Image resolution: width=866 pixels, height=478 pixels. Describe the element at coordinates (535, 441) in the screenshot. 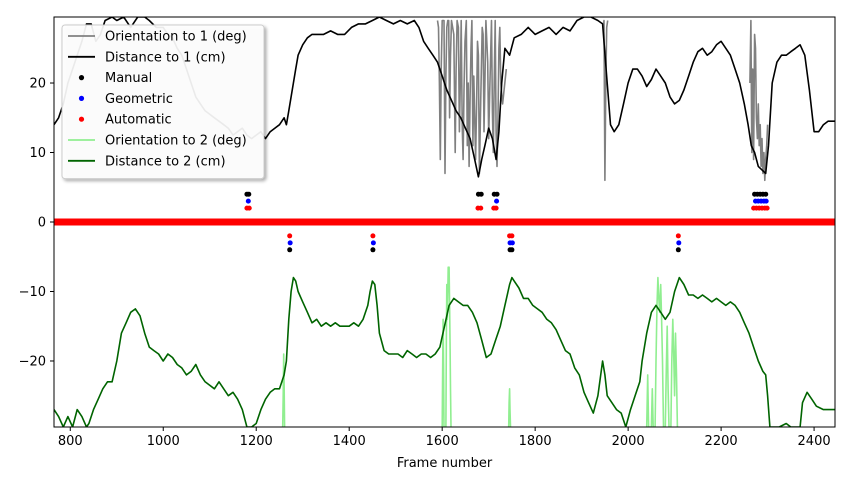

I see `x-tick-label: 1800` at that location.